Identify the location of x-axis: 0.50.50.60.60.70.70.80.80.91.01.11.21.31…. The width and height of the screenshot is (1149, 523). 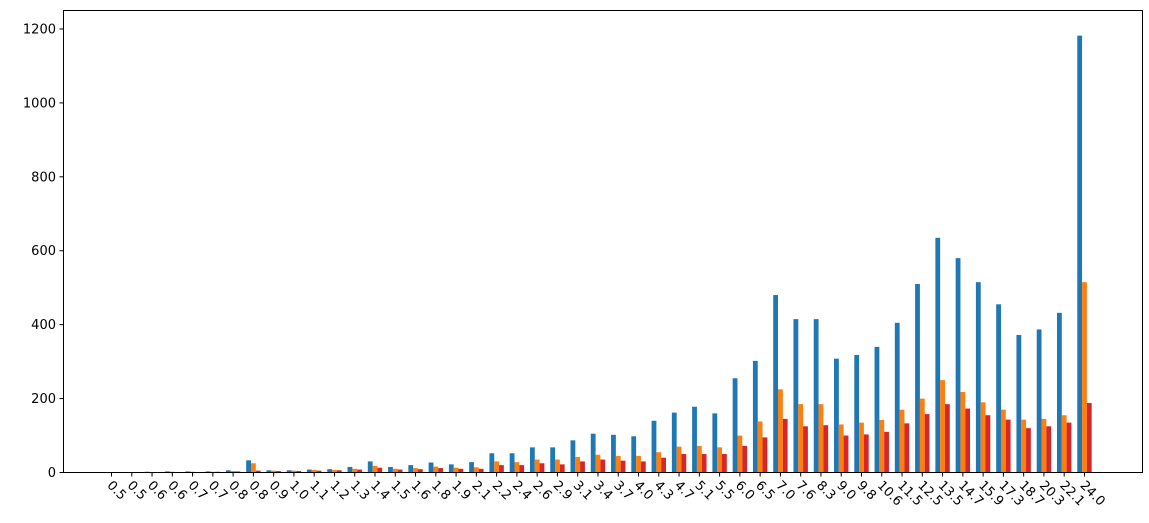
(606, 490).